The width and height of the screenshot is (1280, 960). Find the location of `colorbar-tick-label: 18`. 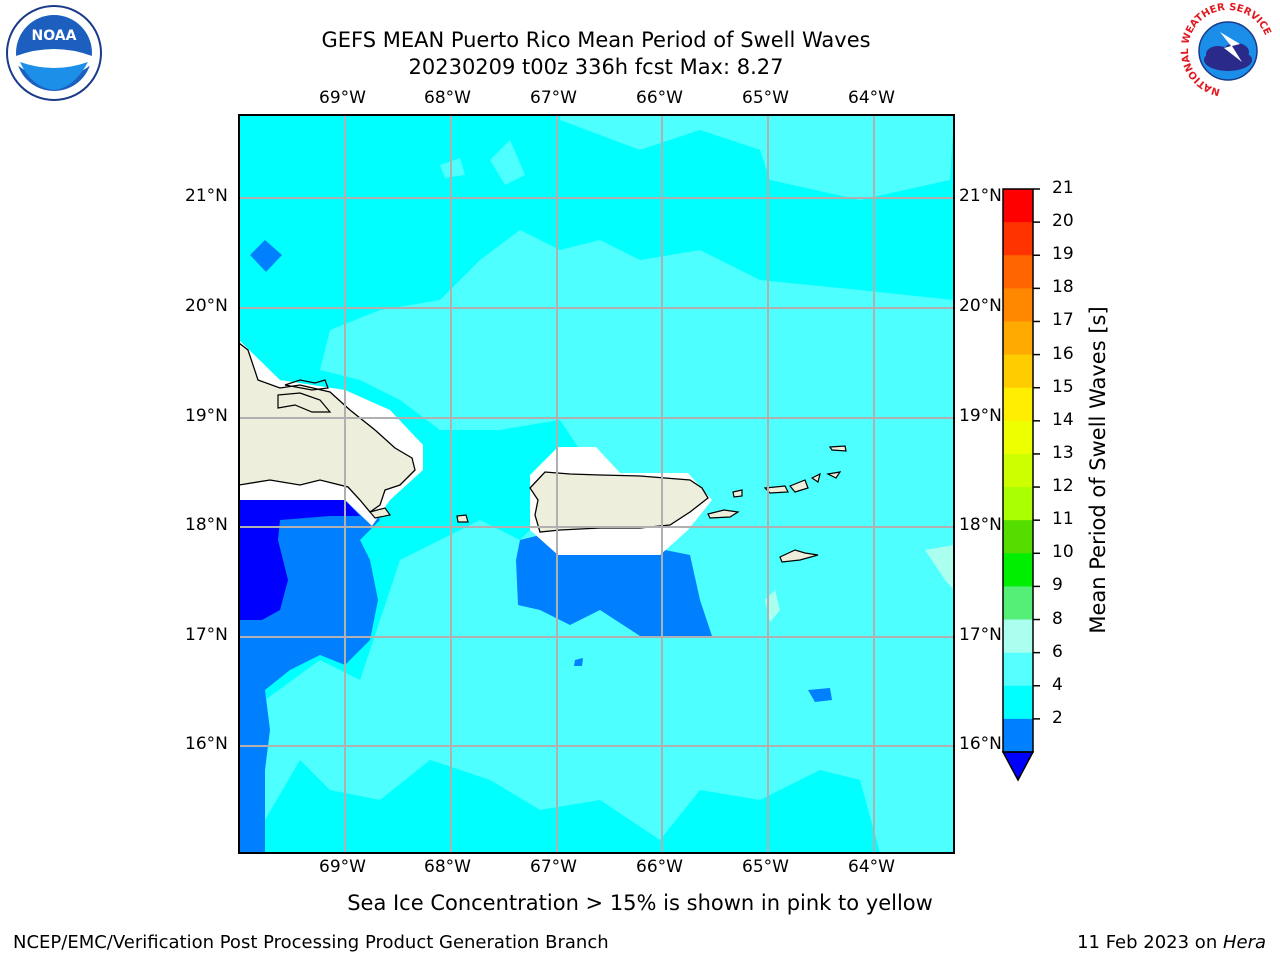

colorbar-tick-label: 18 is located at coordinates (1063, 287).